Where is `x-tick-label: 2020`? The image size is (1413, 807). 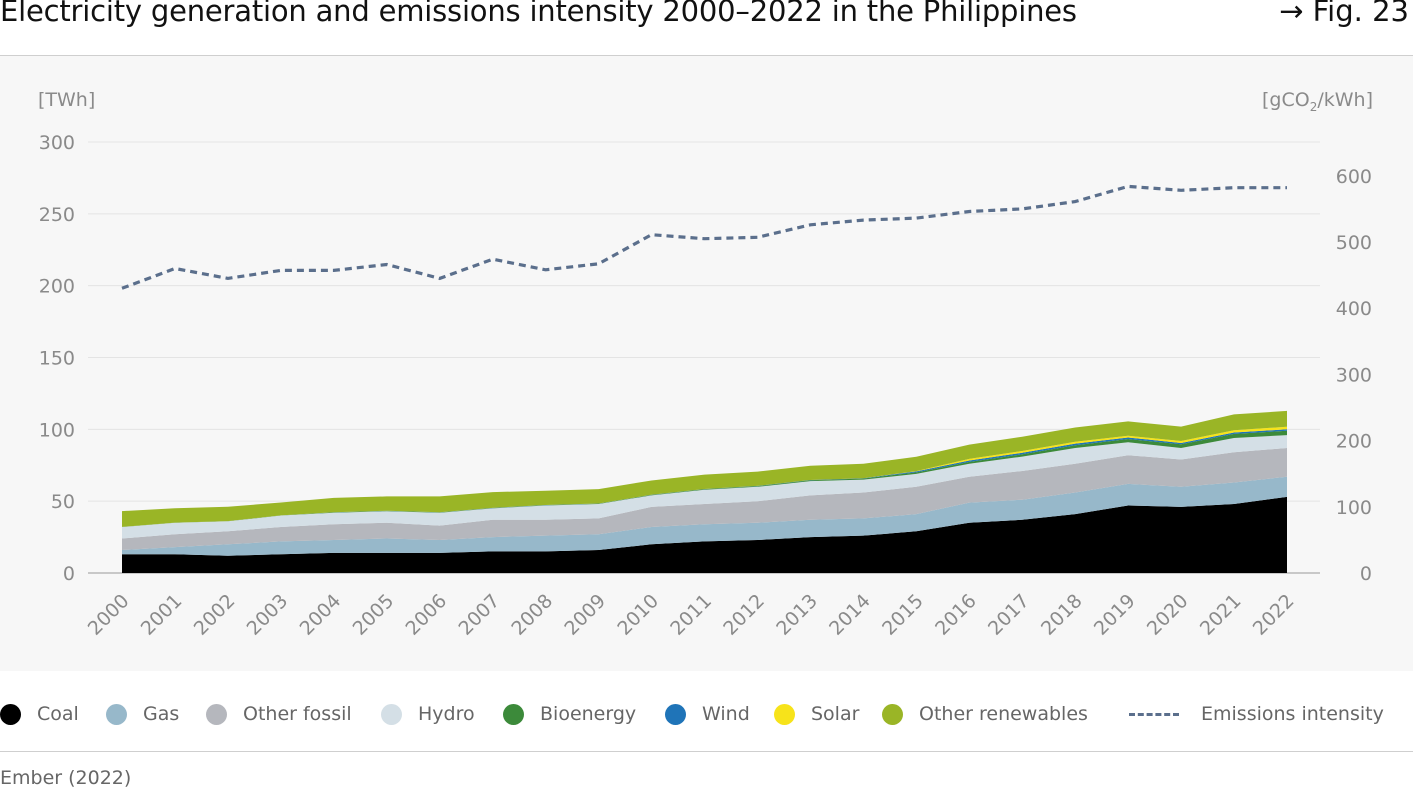
x-tick-label: 2020 is located at coordinates (1168, 615).